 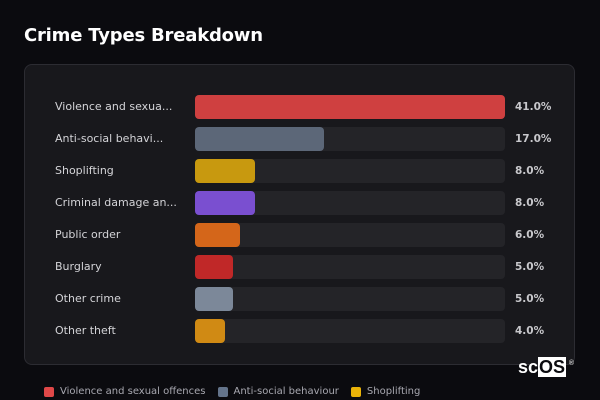 I want to click on bar-value: 17.0%, so click(x=533, y=139).